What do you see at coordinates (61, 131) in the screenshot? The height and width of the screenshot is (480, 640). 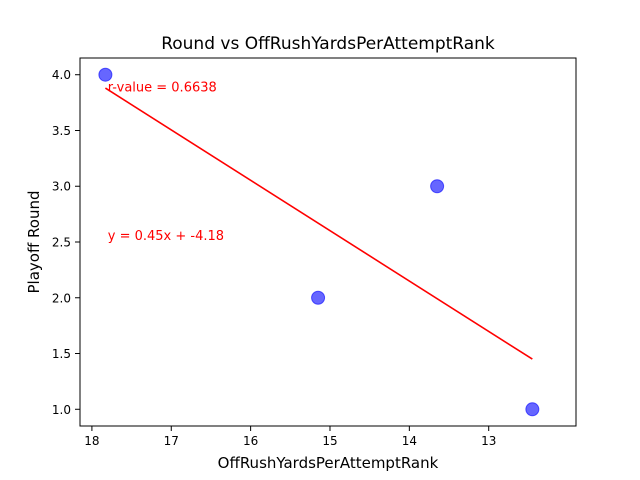 I see `y-tick-label: 3.5` at bounding box center [61, 131].